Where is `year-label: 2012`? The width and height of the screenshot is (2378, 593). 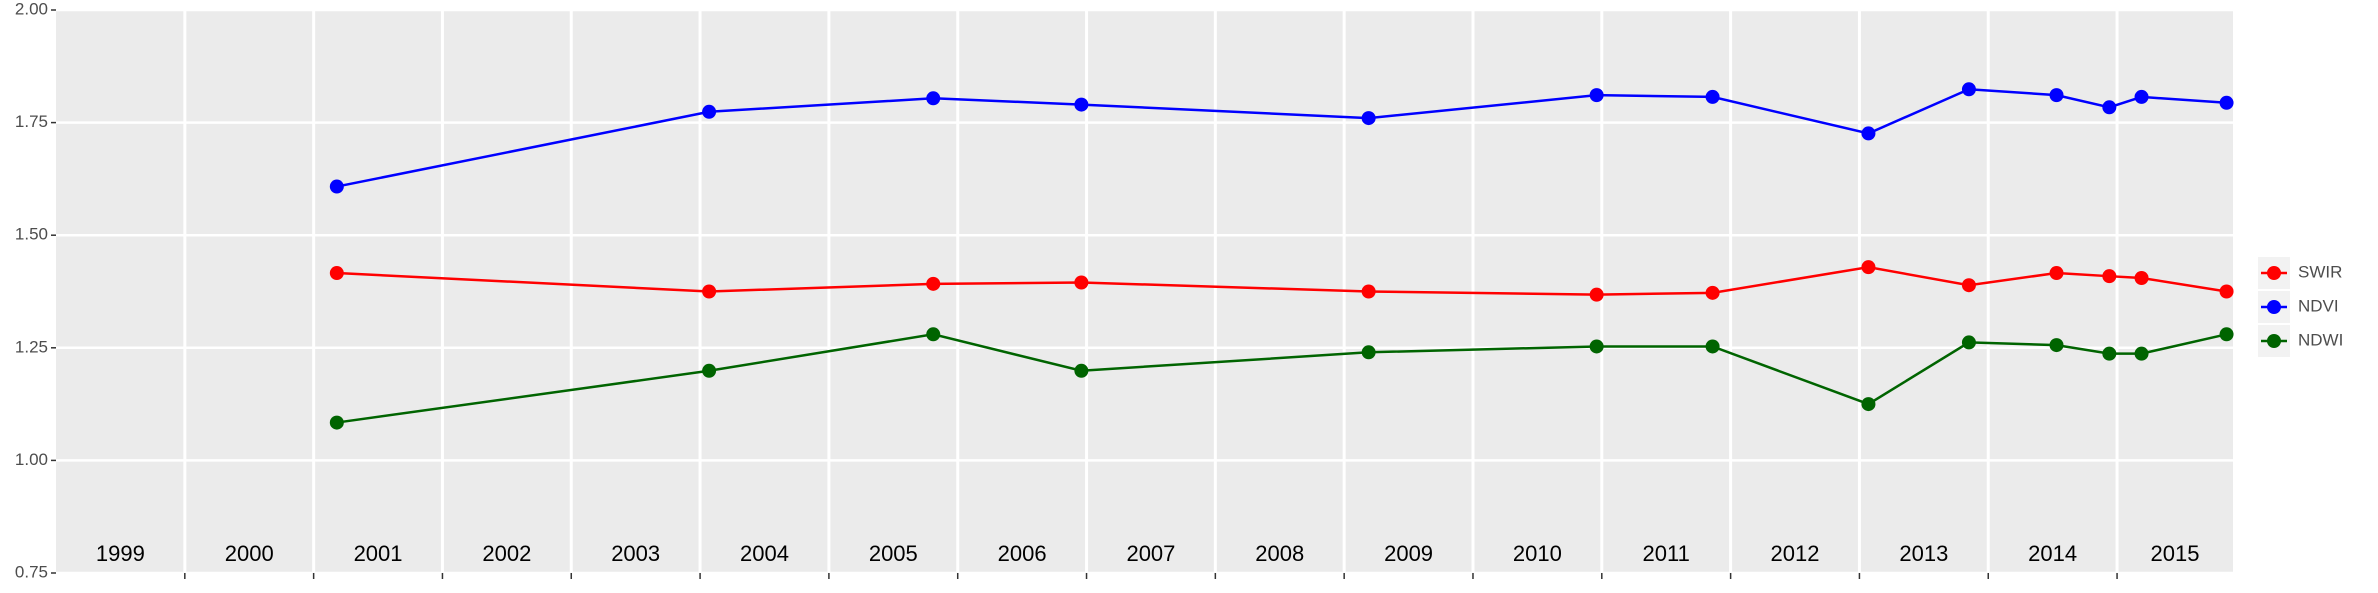 year-label: 2012 is located at coordinates (1795, 553).